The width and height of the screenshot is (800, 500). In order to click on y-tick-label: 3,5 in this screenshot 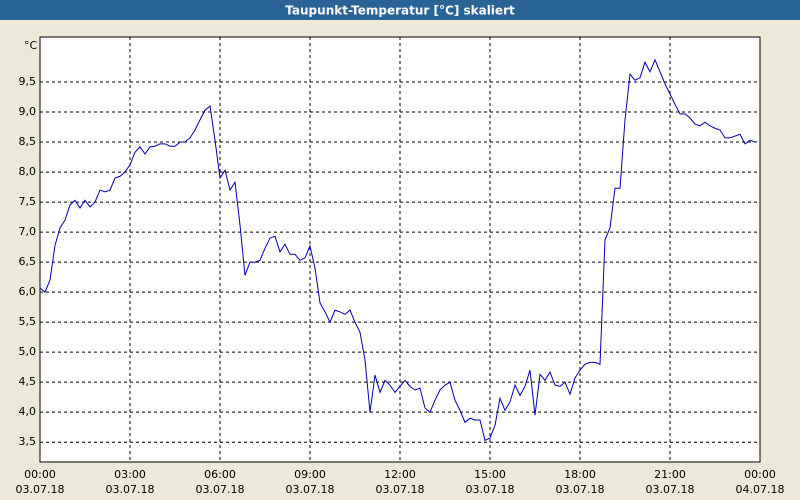, I will do `click(28, 441)`.